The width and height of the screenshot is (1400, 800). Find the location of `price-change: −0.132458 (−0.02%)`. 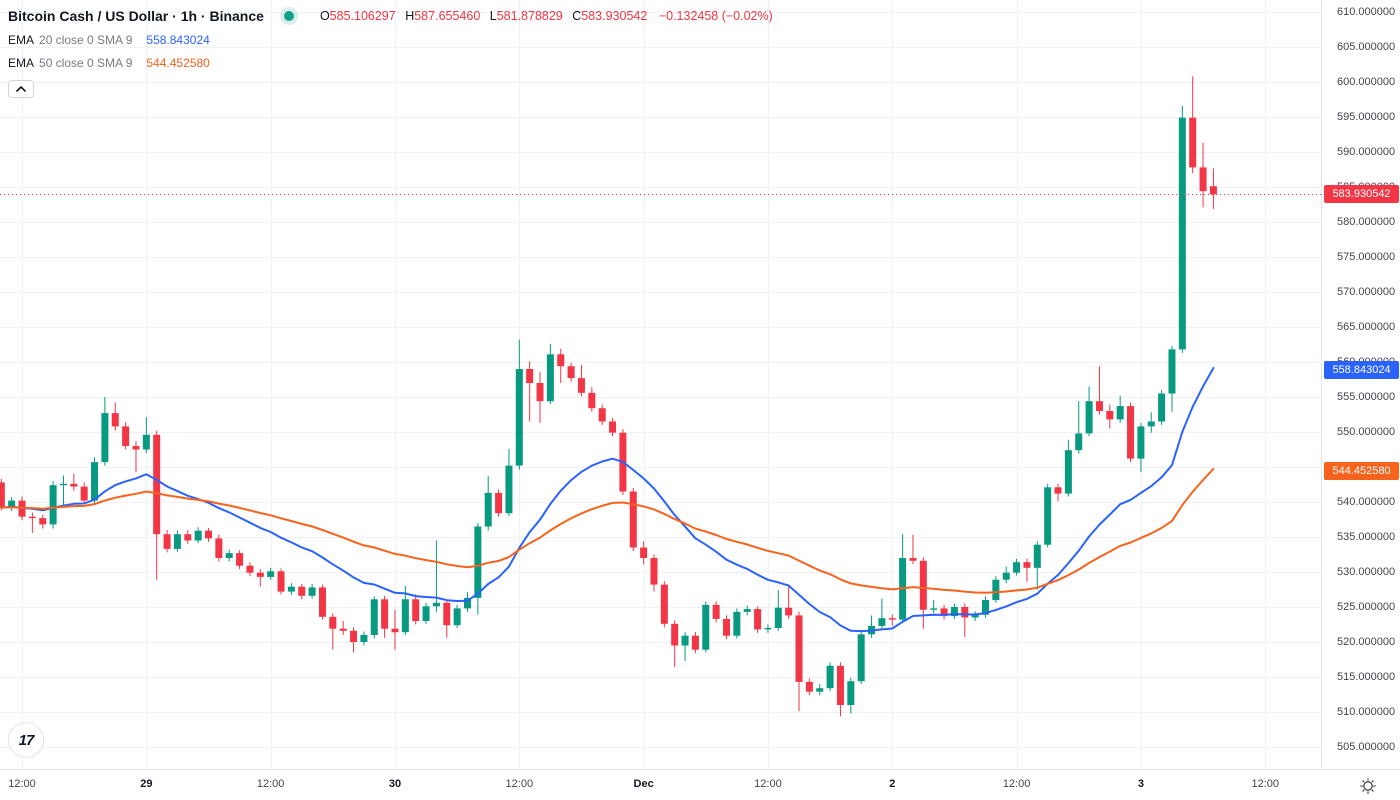

price-change: −0.132458 (−0.02%) is located at coordinates (715, 16).